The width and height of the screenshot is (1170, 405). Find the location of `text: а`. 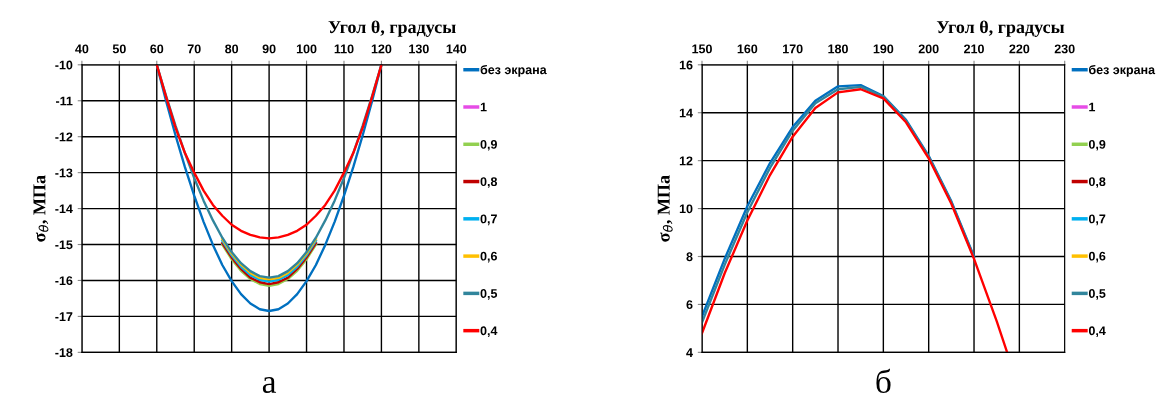

text: а is located at coordinates (269, 385).